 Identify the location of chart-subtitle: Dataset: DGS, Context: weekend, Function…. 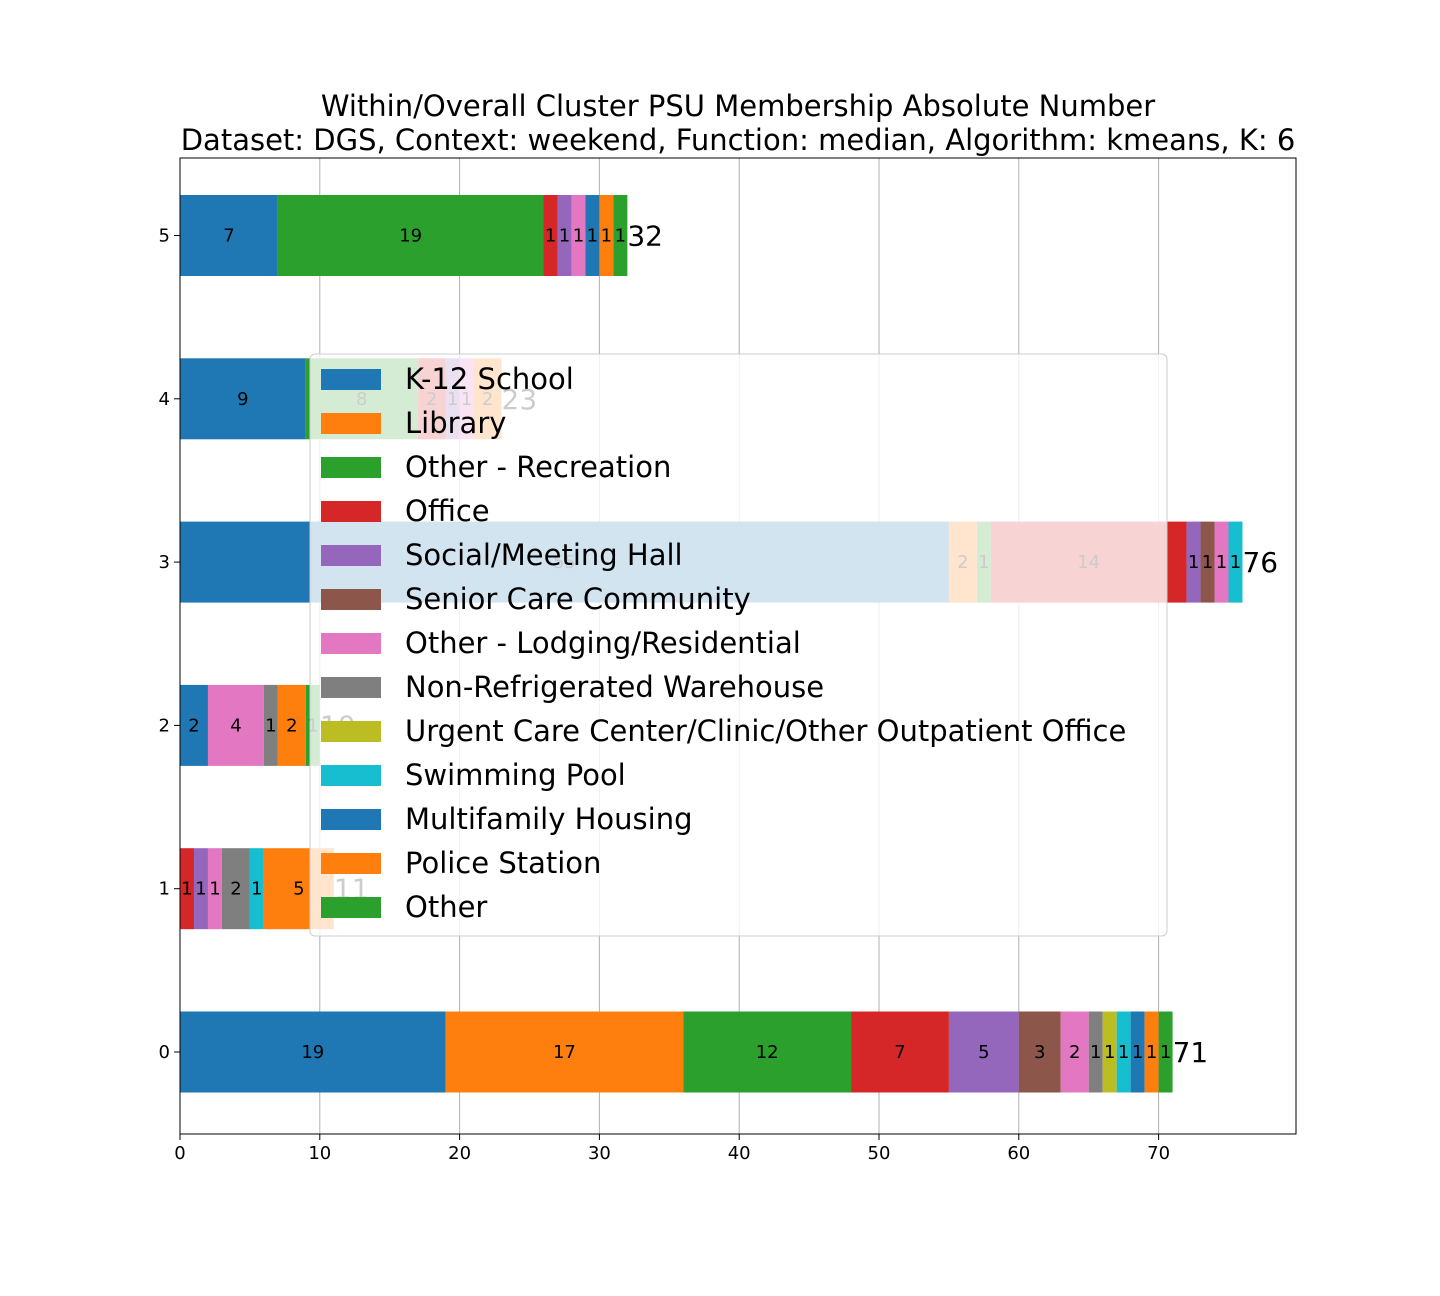
(738, 140).